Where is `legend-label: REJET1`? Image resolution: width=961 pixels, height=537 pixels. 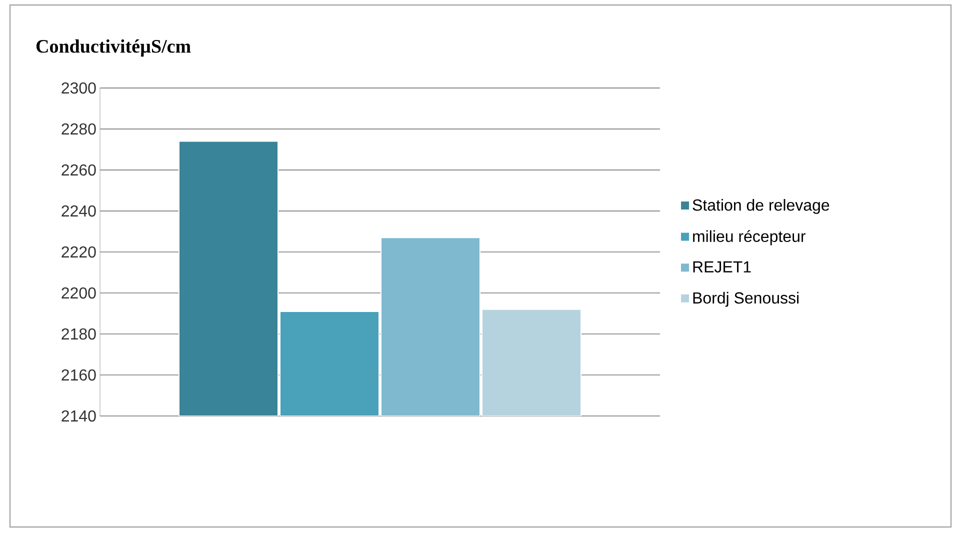 legend-label: REJET1 is located at coordinates (722, 267).